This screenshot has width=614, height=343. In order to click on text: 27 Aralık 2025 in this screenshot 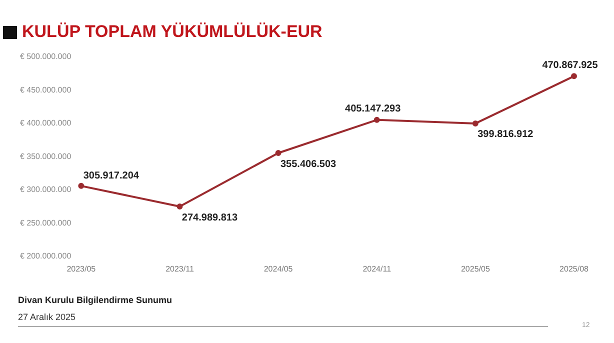, I will do `click(47, 317)`.